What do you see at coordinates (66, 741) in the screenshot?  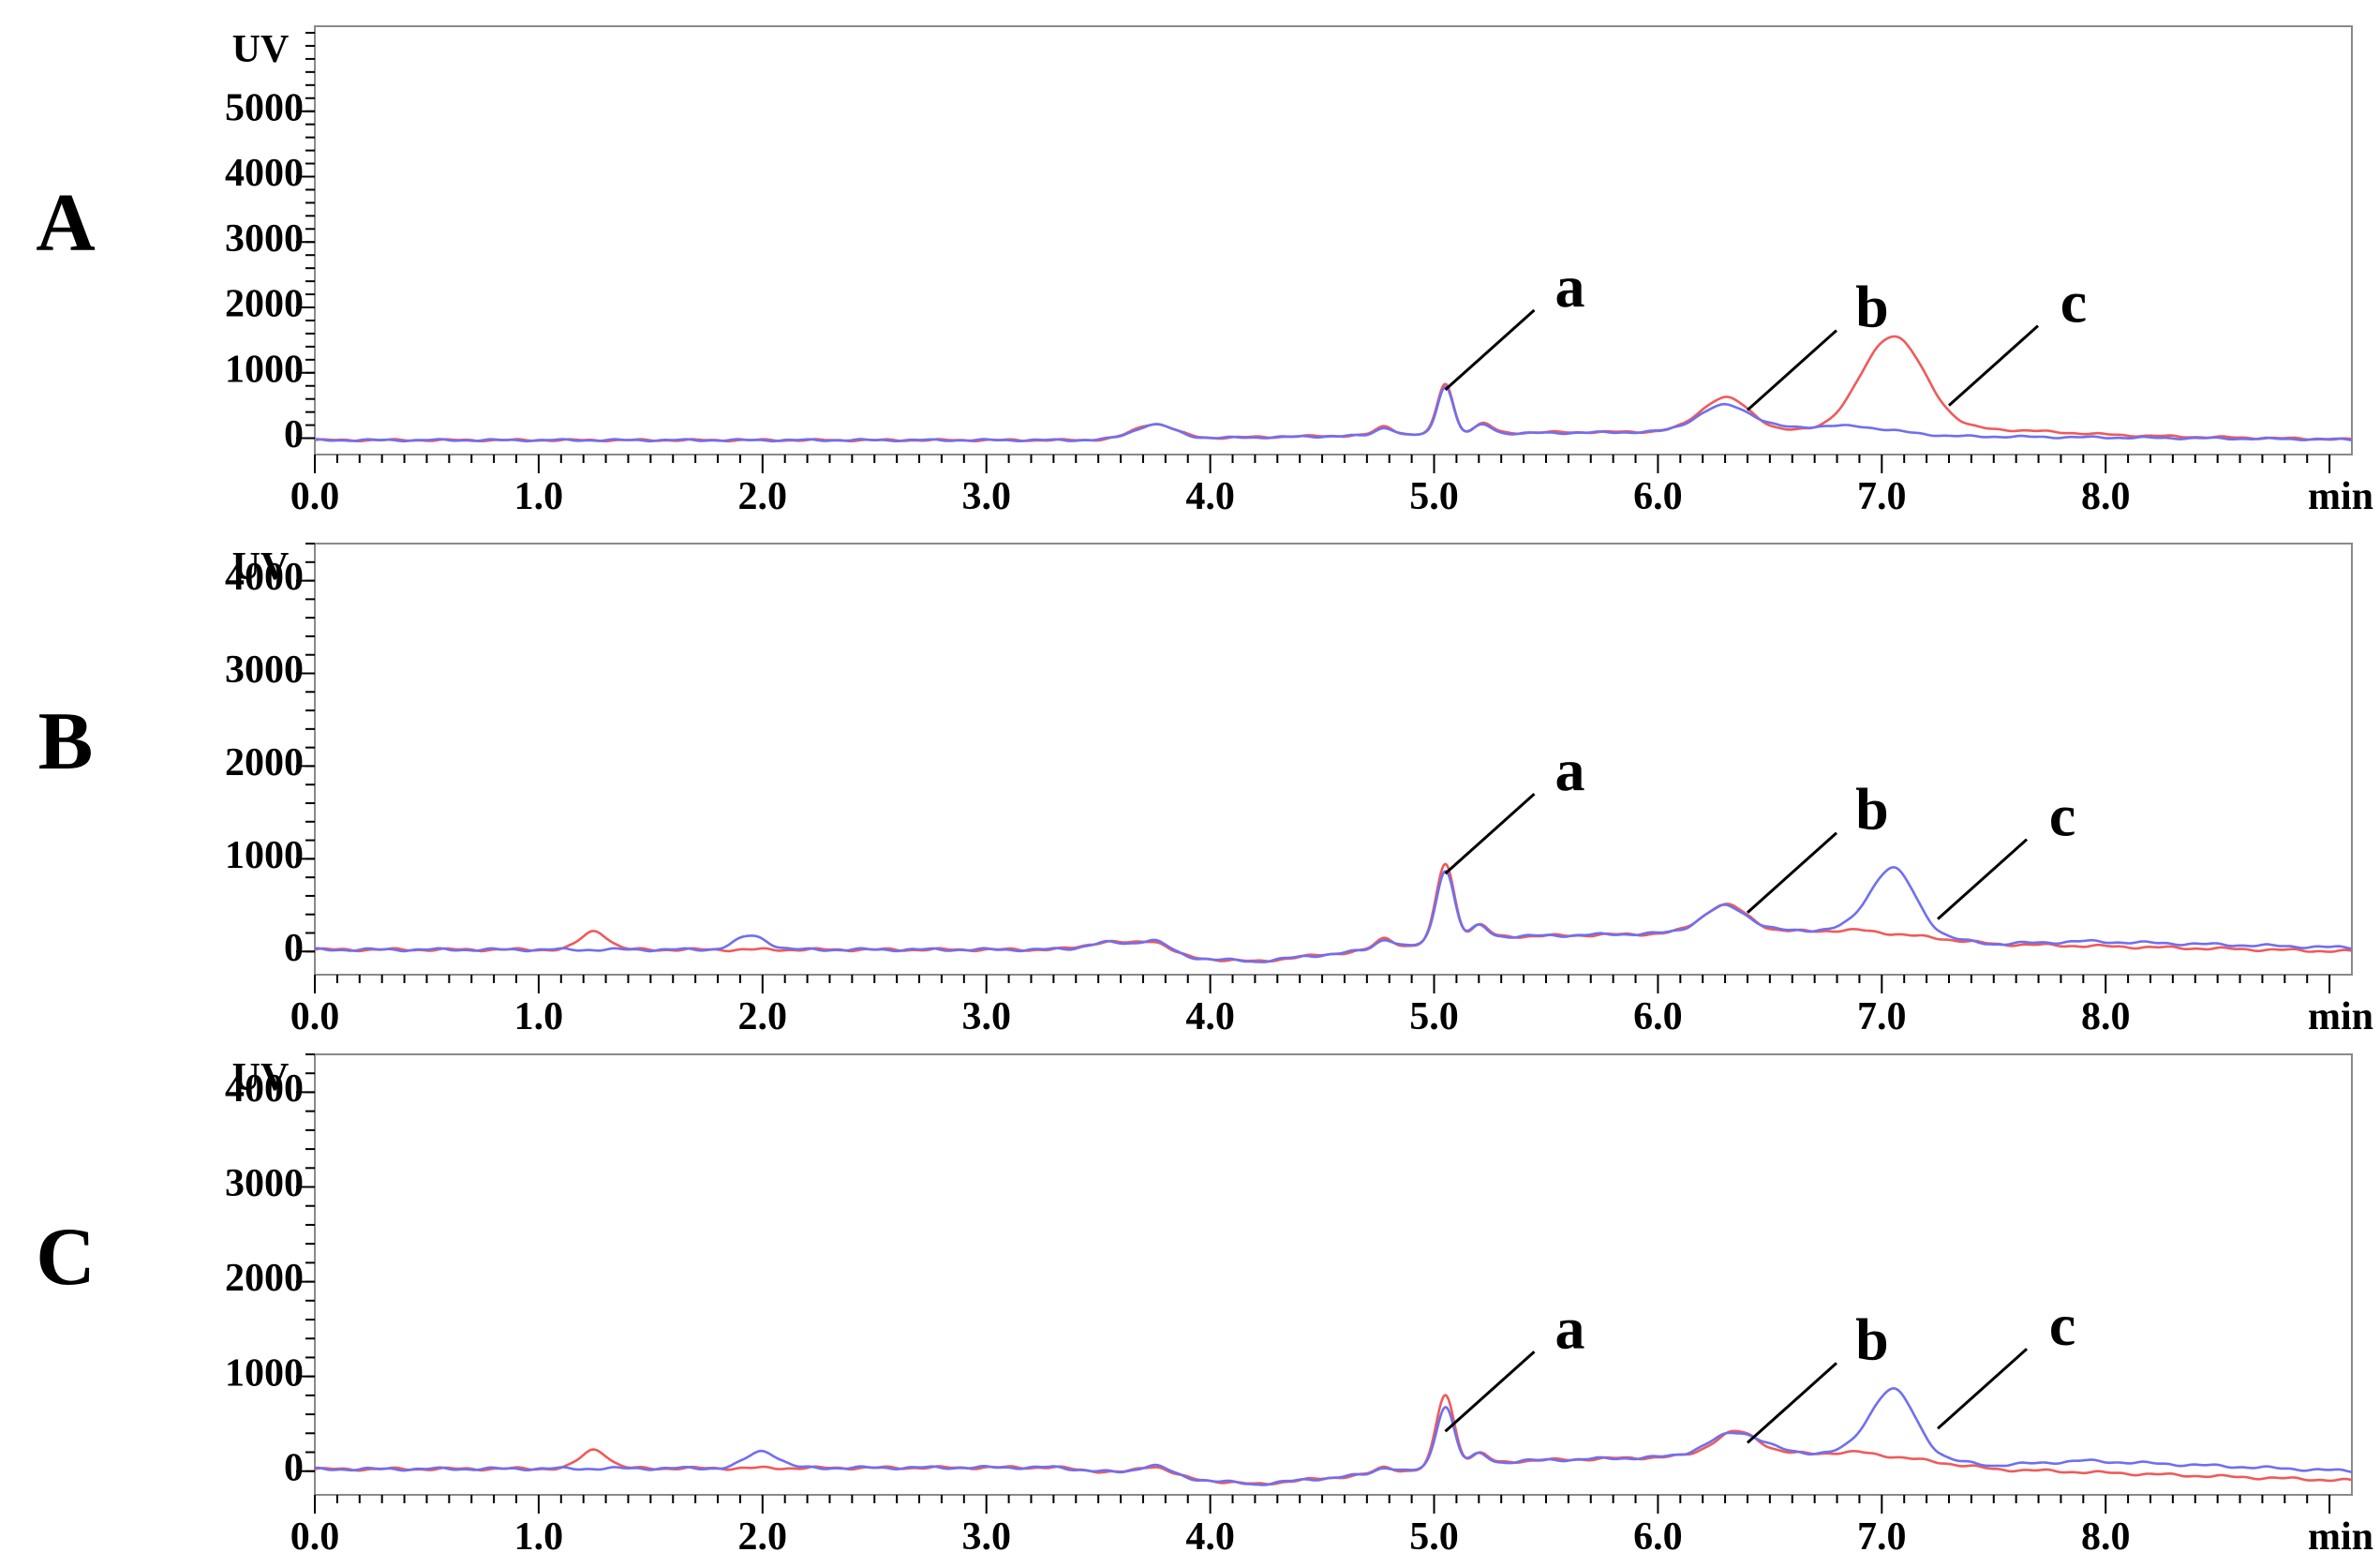 I see `panel-label: B` at bounding box center [66, 741].